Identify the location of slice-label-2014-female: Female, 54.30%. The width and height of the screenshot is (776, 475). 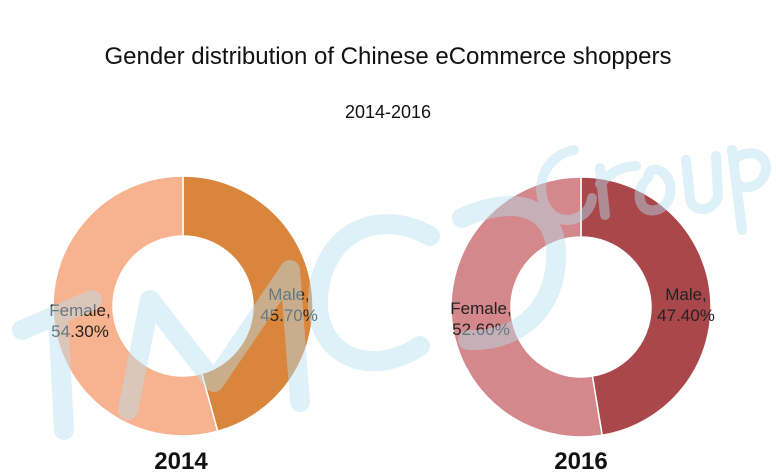
(79, 321).